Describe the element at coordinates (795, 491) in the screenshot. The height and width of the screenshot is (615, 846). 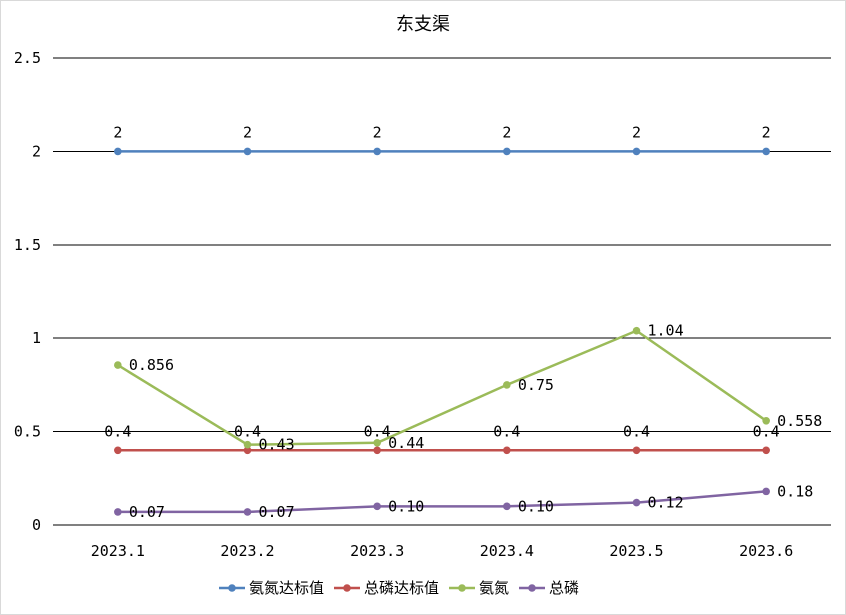
I see `data-label: 0.18` at that location.